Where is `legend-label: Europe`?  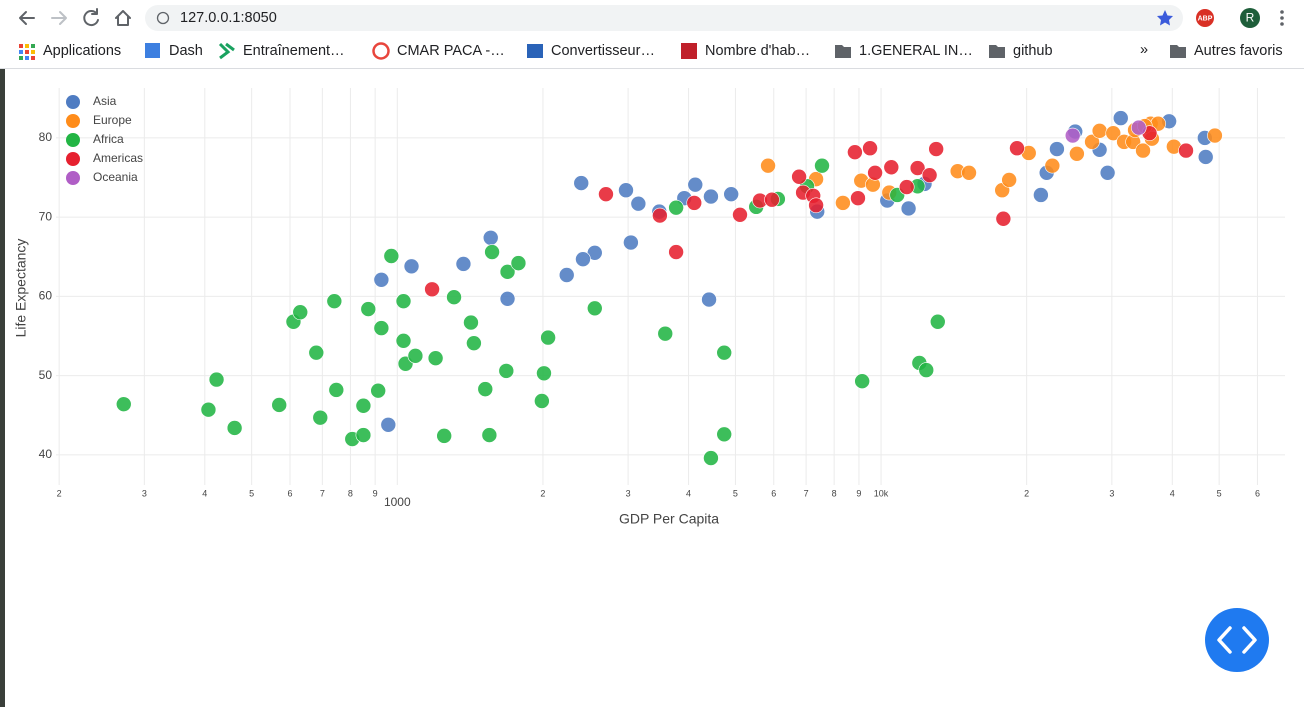 legend-label: Europe is located at coordinates (112, 120).